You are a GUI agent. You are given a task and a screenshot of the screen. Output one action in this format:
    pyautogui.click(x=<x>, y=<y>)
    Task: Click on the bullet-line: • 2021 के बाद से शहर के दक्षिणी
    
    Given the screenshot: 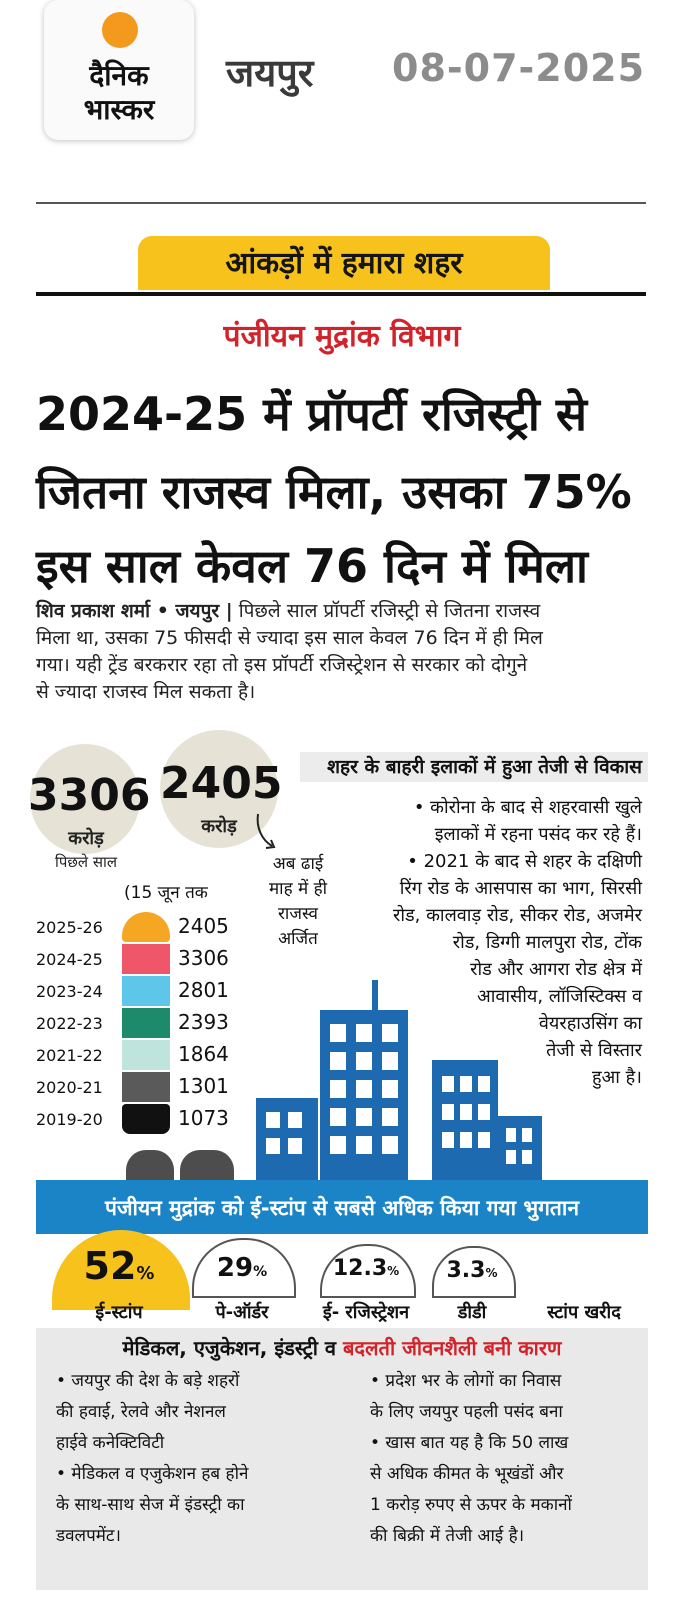 What is the action you would take?
    pyautogui.click(x=524, y=861)
    